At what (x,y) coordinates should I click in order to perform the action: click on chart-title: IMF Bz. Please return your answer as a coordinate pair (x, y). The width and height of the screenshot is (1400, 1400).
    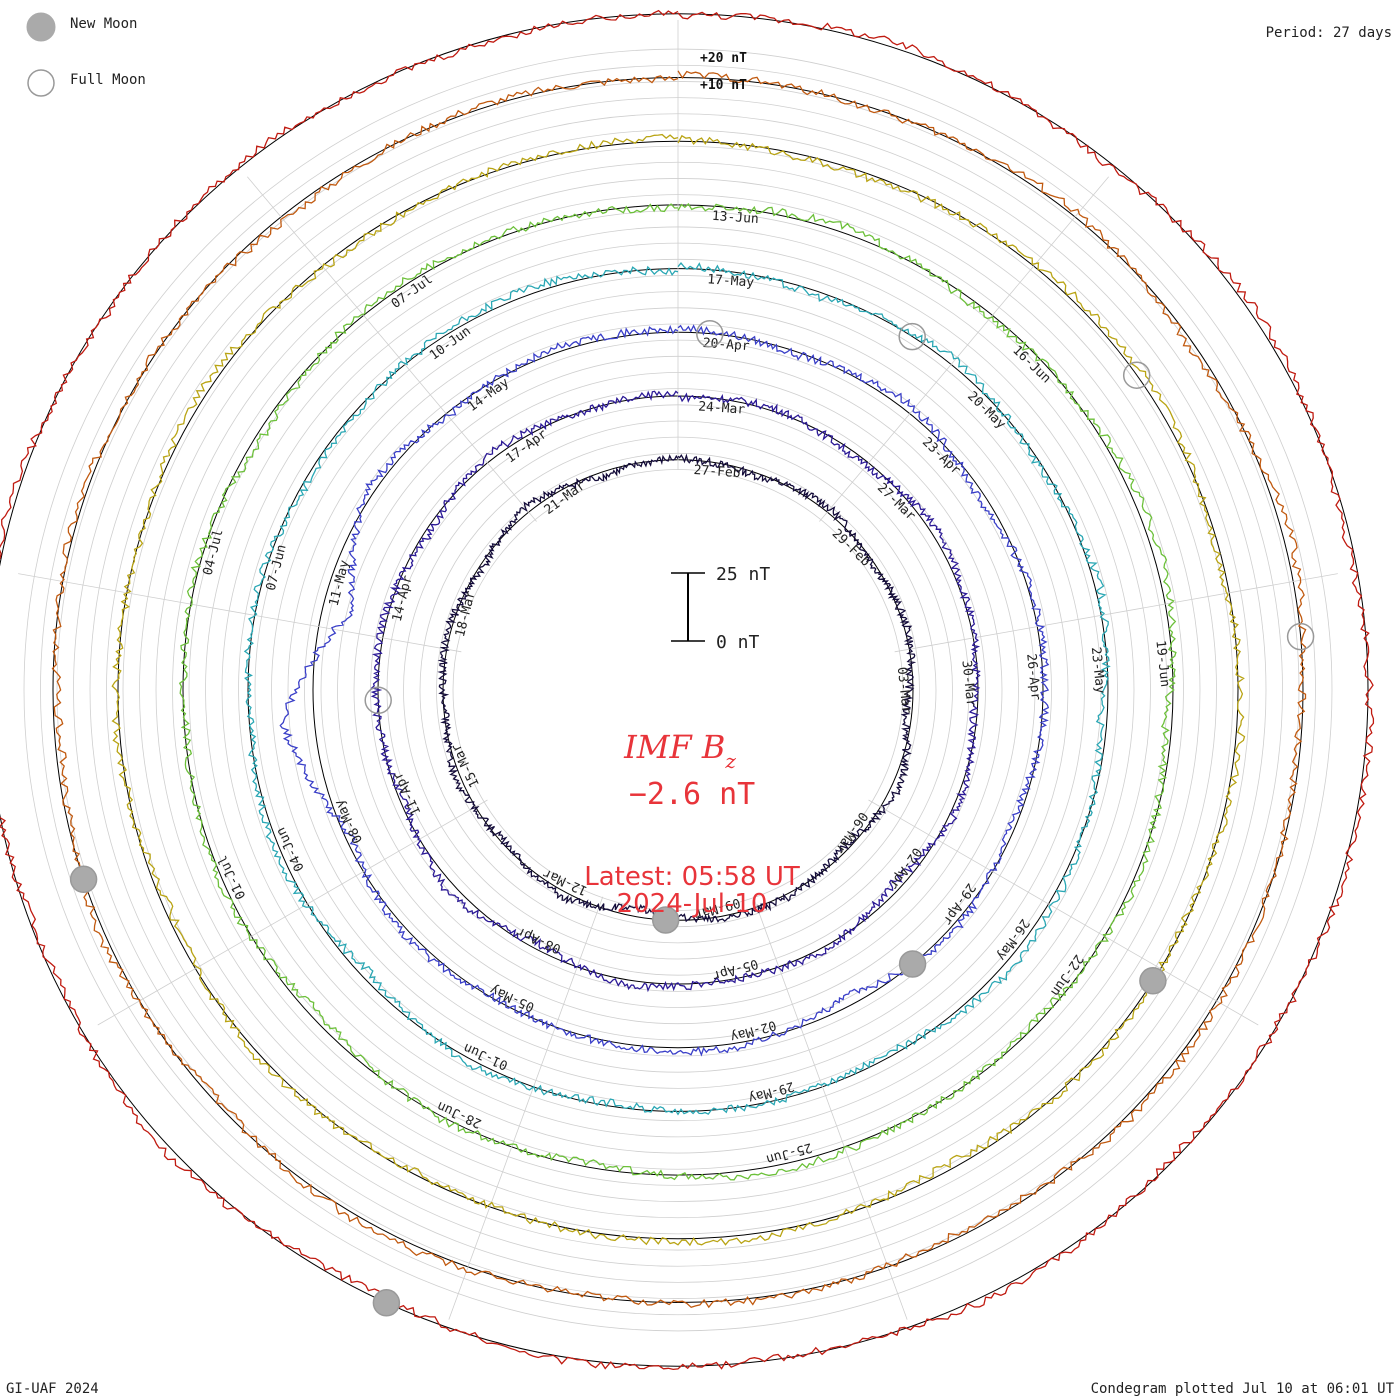
    Looking at the image, I should click on (679, 750).